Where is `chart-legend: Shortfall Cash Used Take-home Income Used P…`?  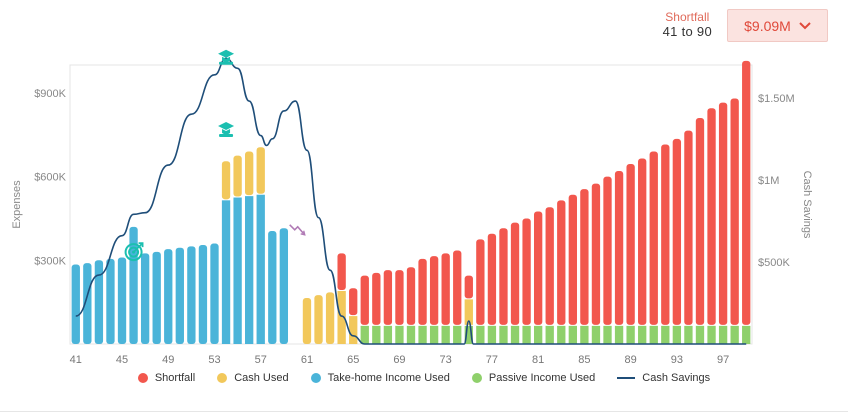 chart-legend: Shortfall Cash Used Take-home Income Used P… is located at coordinates (424, 378).